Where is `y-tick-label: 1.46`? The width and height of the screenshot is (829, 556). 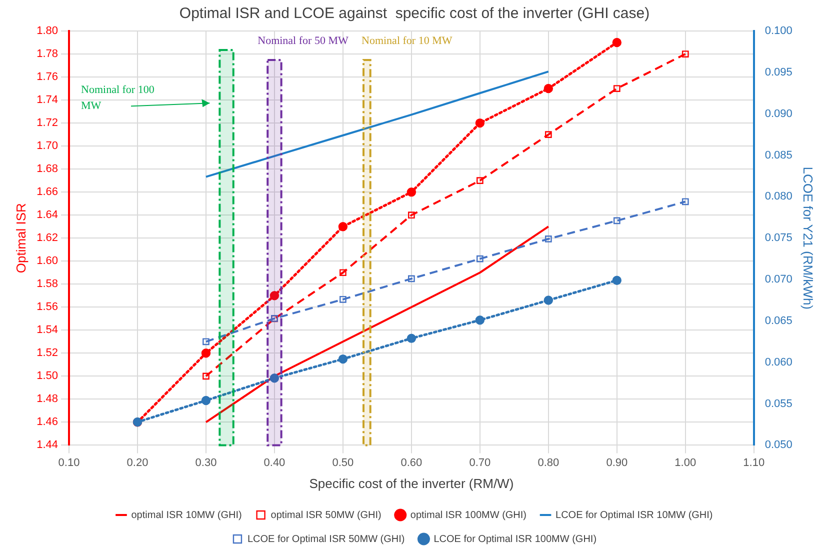 y-tick-label: 1.46 is located at coordinates (47, 422).